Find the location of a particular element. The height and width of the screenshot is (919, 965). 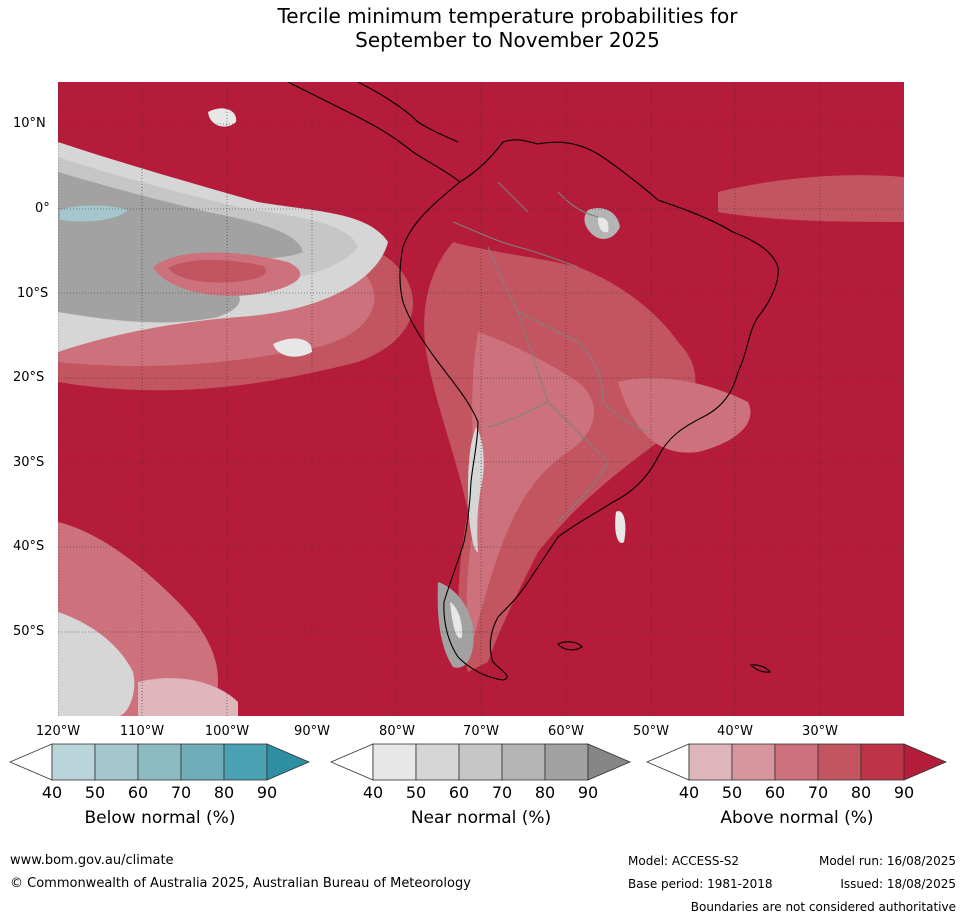

lat-tick-10s: 10°S is located at coordinates (33, 293).